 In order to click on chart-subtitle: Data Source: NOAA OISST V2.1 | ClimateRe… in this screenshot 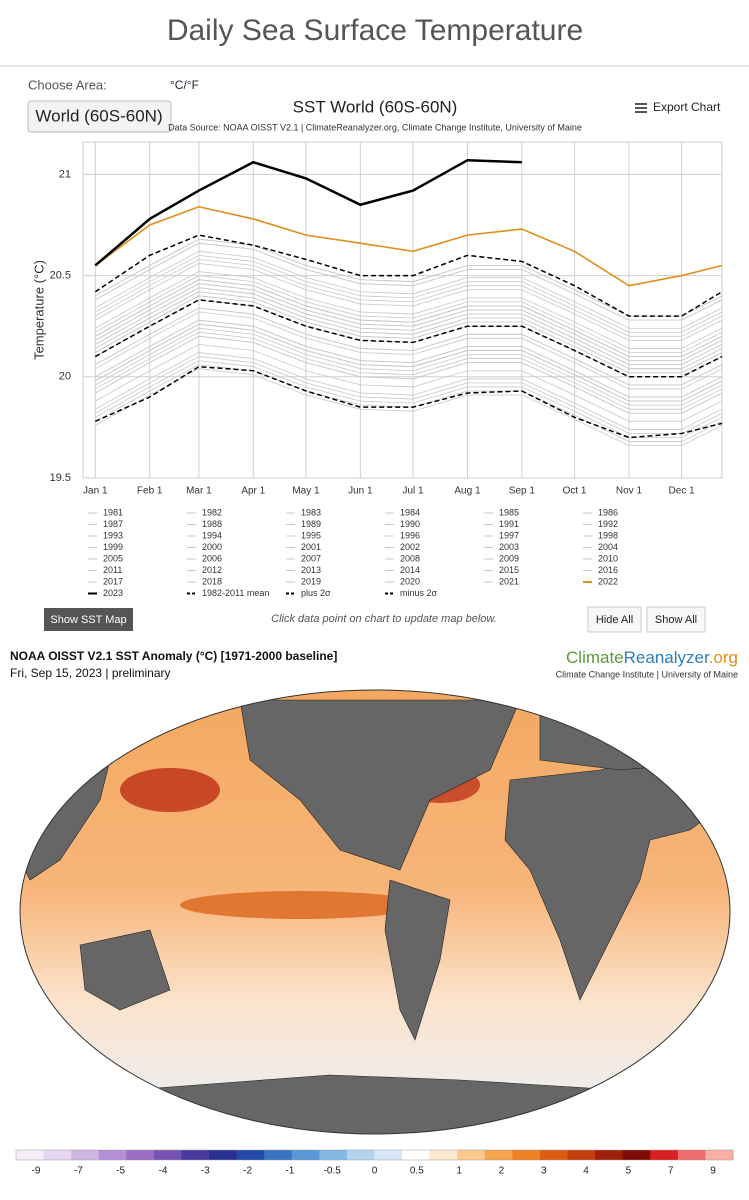, I will do `click(375, 127)`.